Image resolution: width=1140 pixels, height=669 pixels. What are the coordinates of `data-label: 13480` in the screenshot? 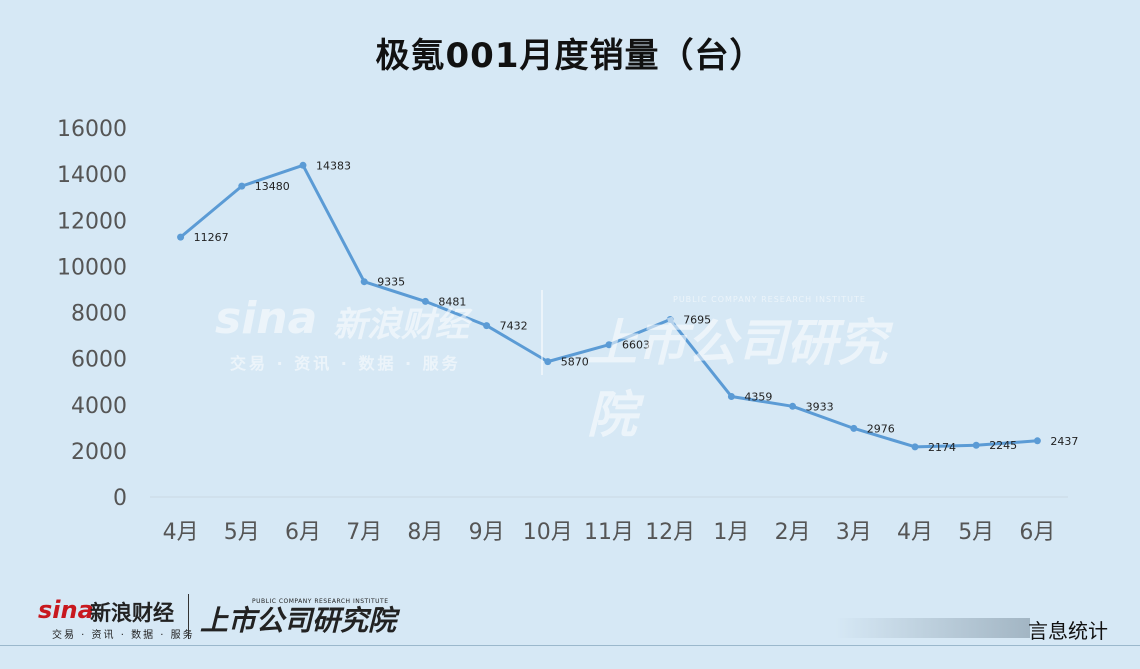 It's located at (272, 186).